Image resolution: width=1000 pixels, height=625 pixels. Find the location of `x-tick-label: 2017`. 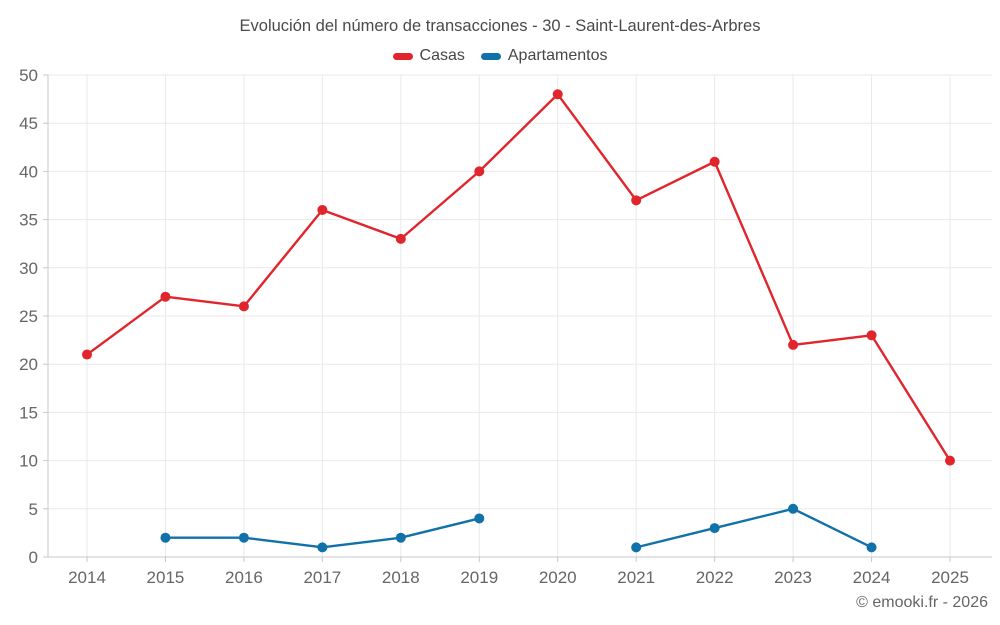

x-tick-label: 2017 is located at coordinates (322, 577).